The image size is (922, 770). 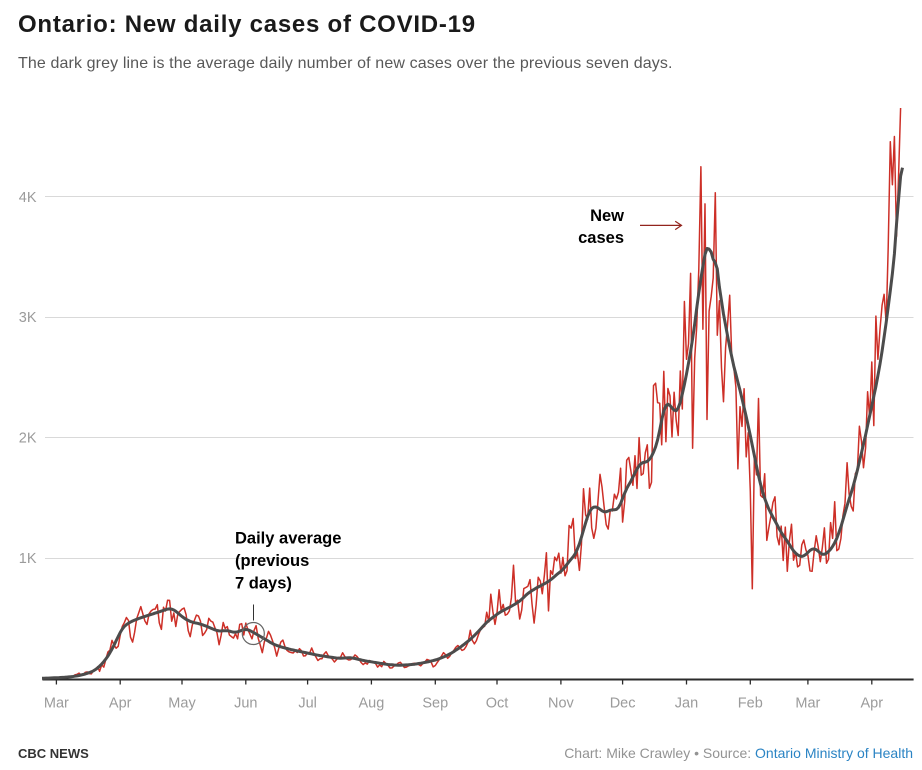 I want to click on svg-text: 2K, so click(x=28, y=439).